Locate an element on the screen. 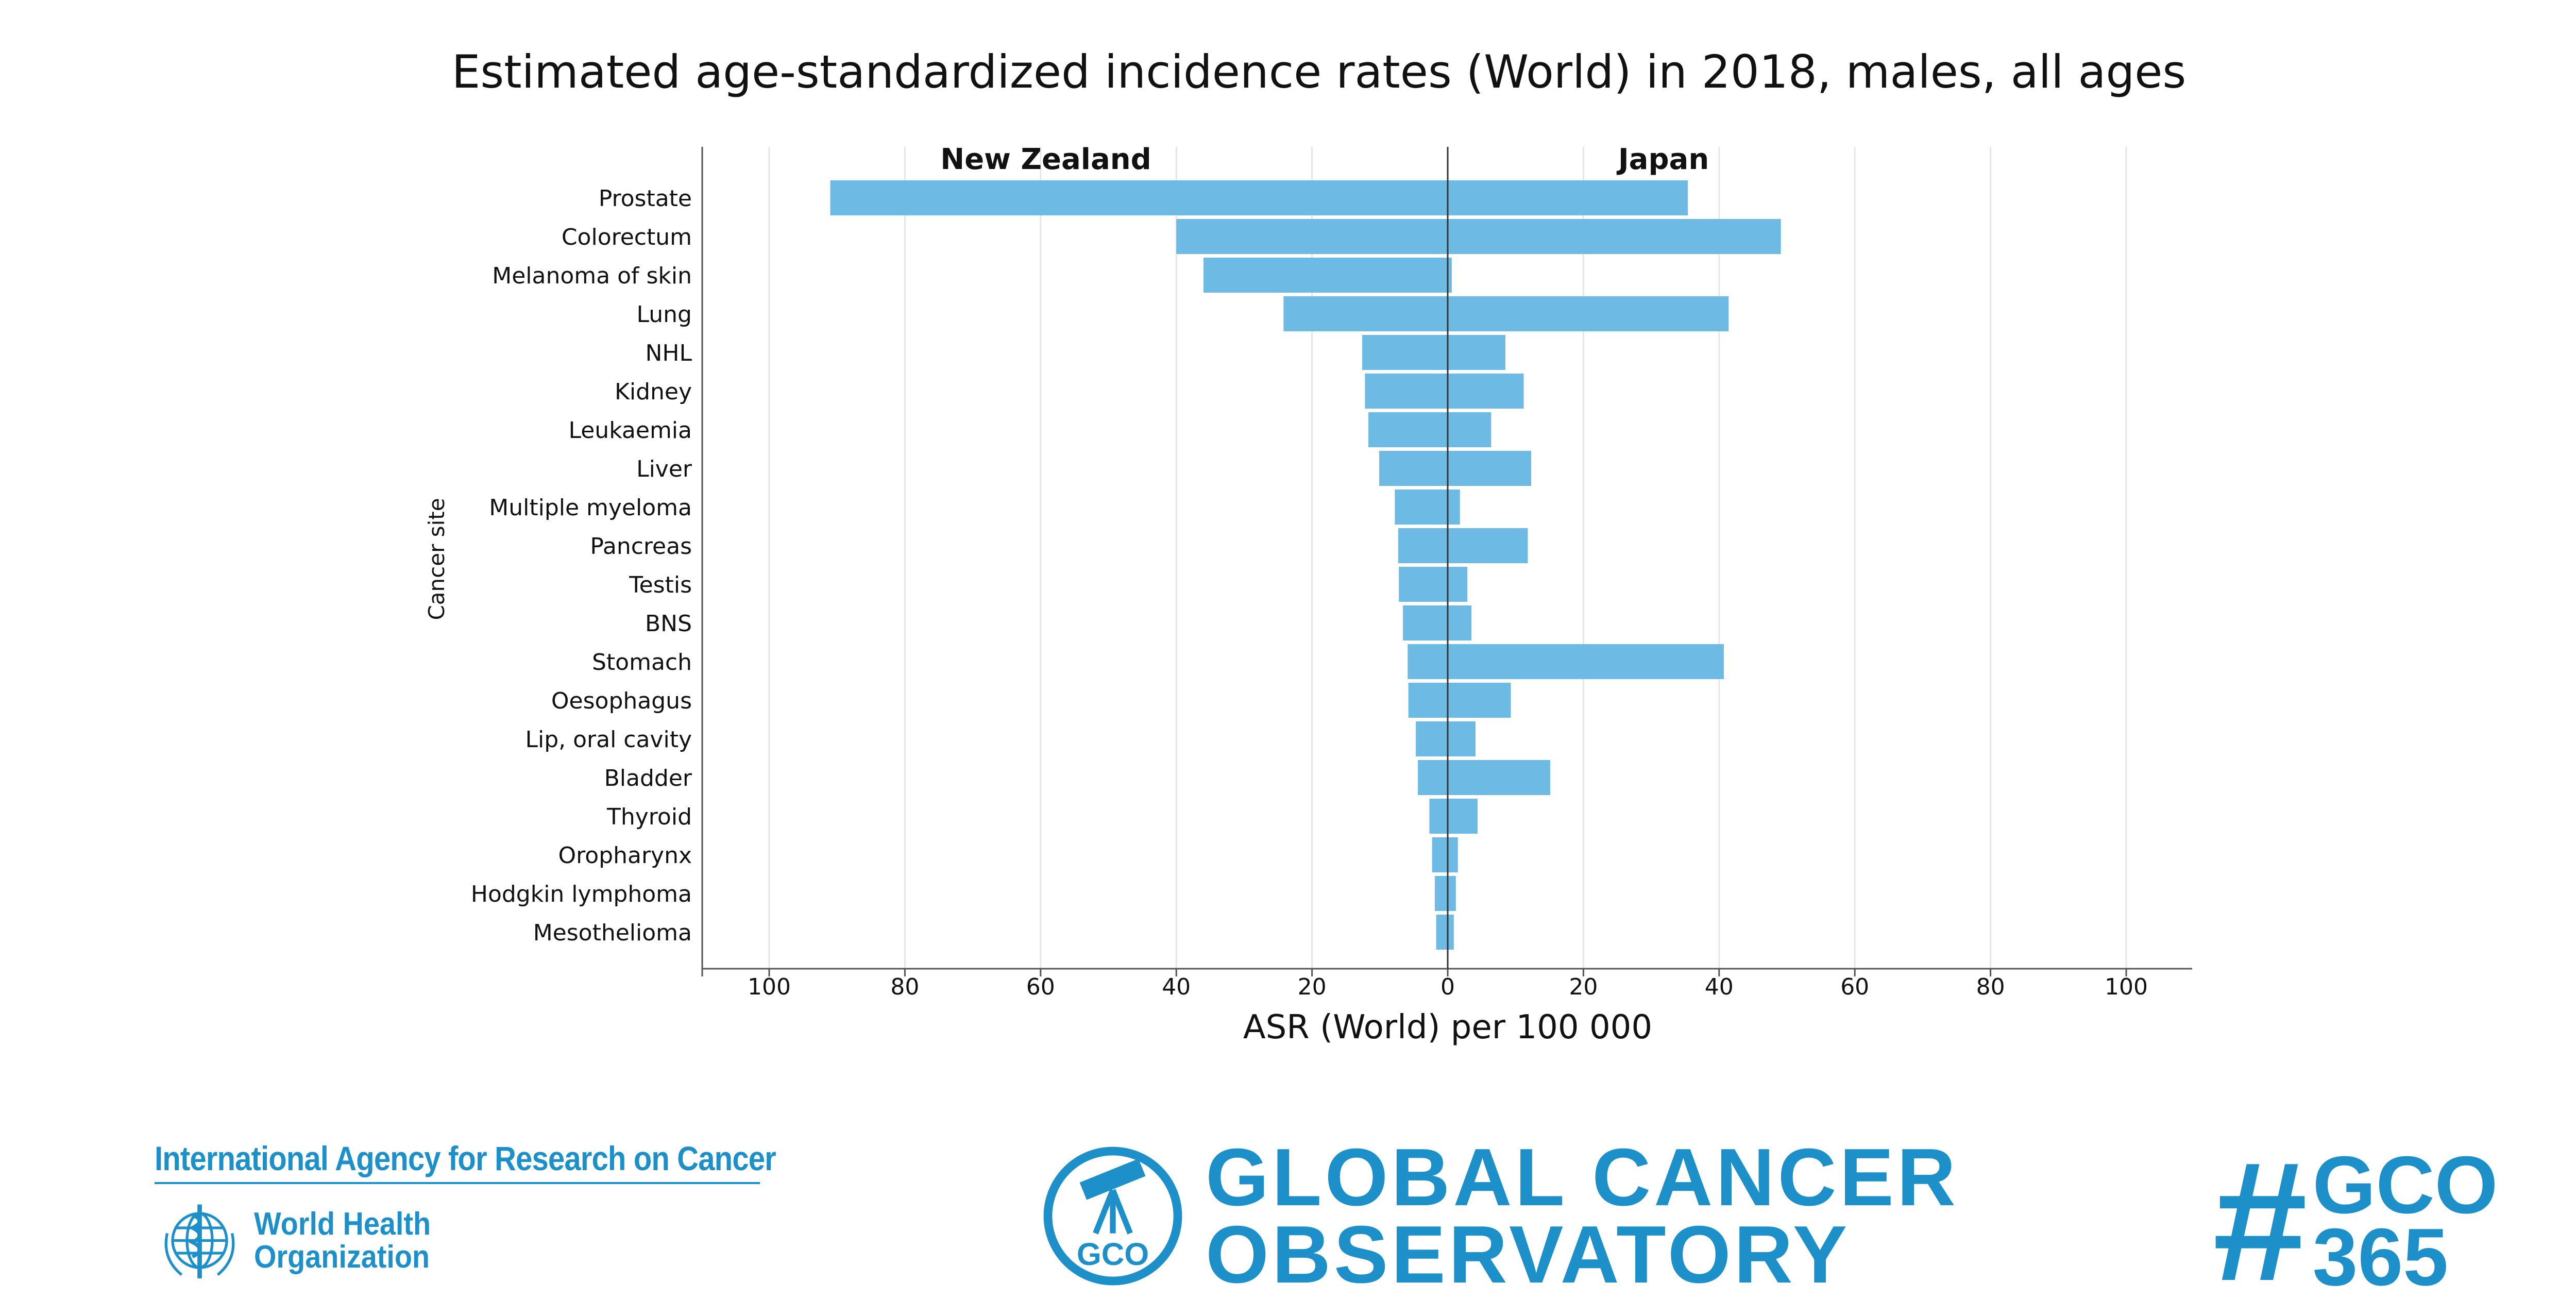  who-name-line2: Organization is located at coordinates (342, 1257).